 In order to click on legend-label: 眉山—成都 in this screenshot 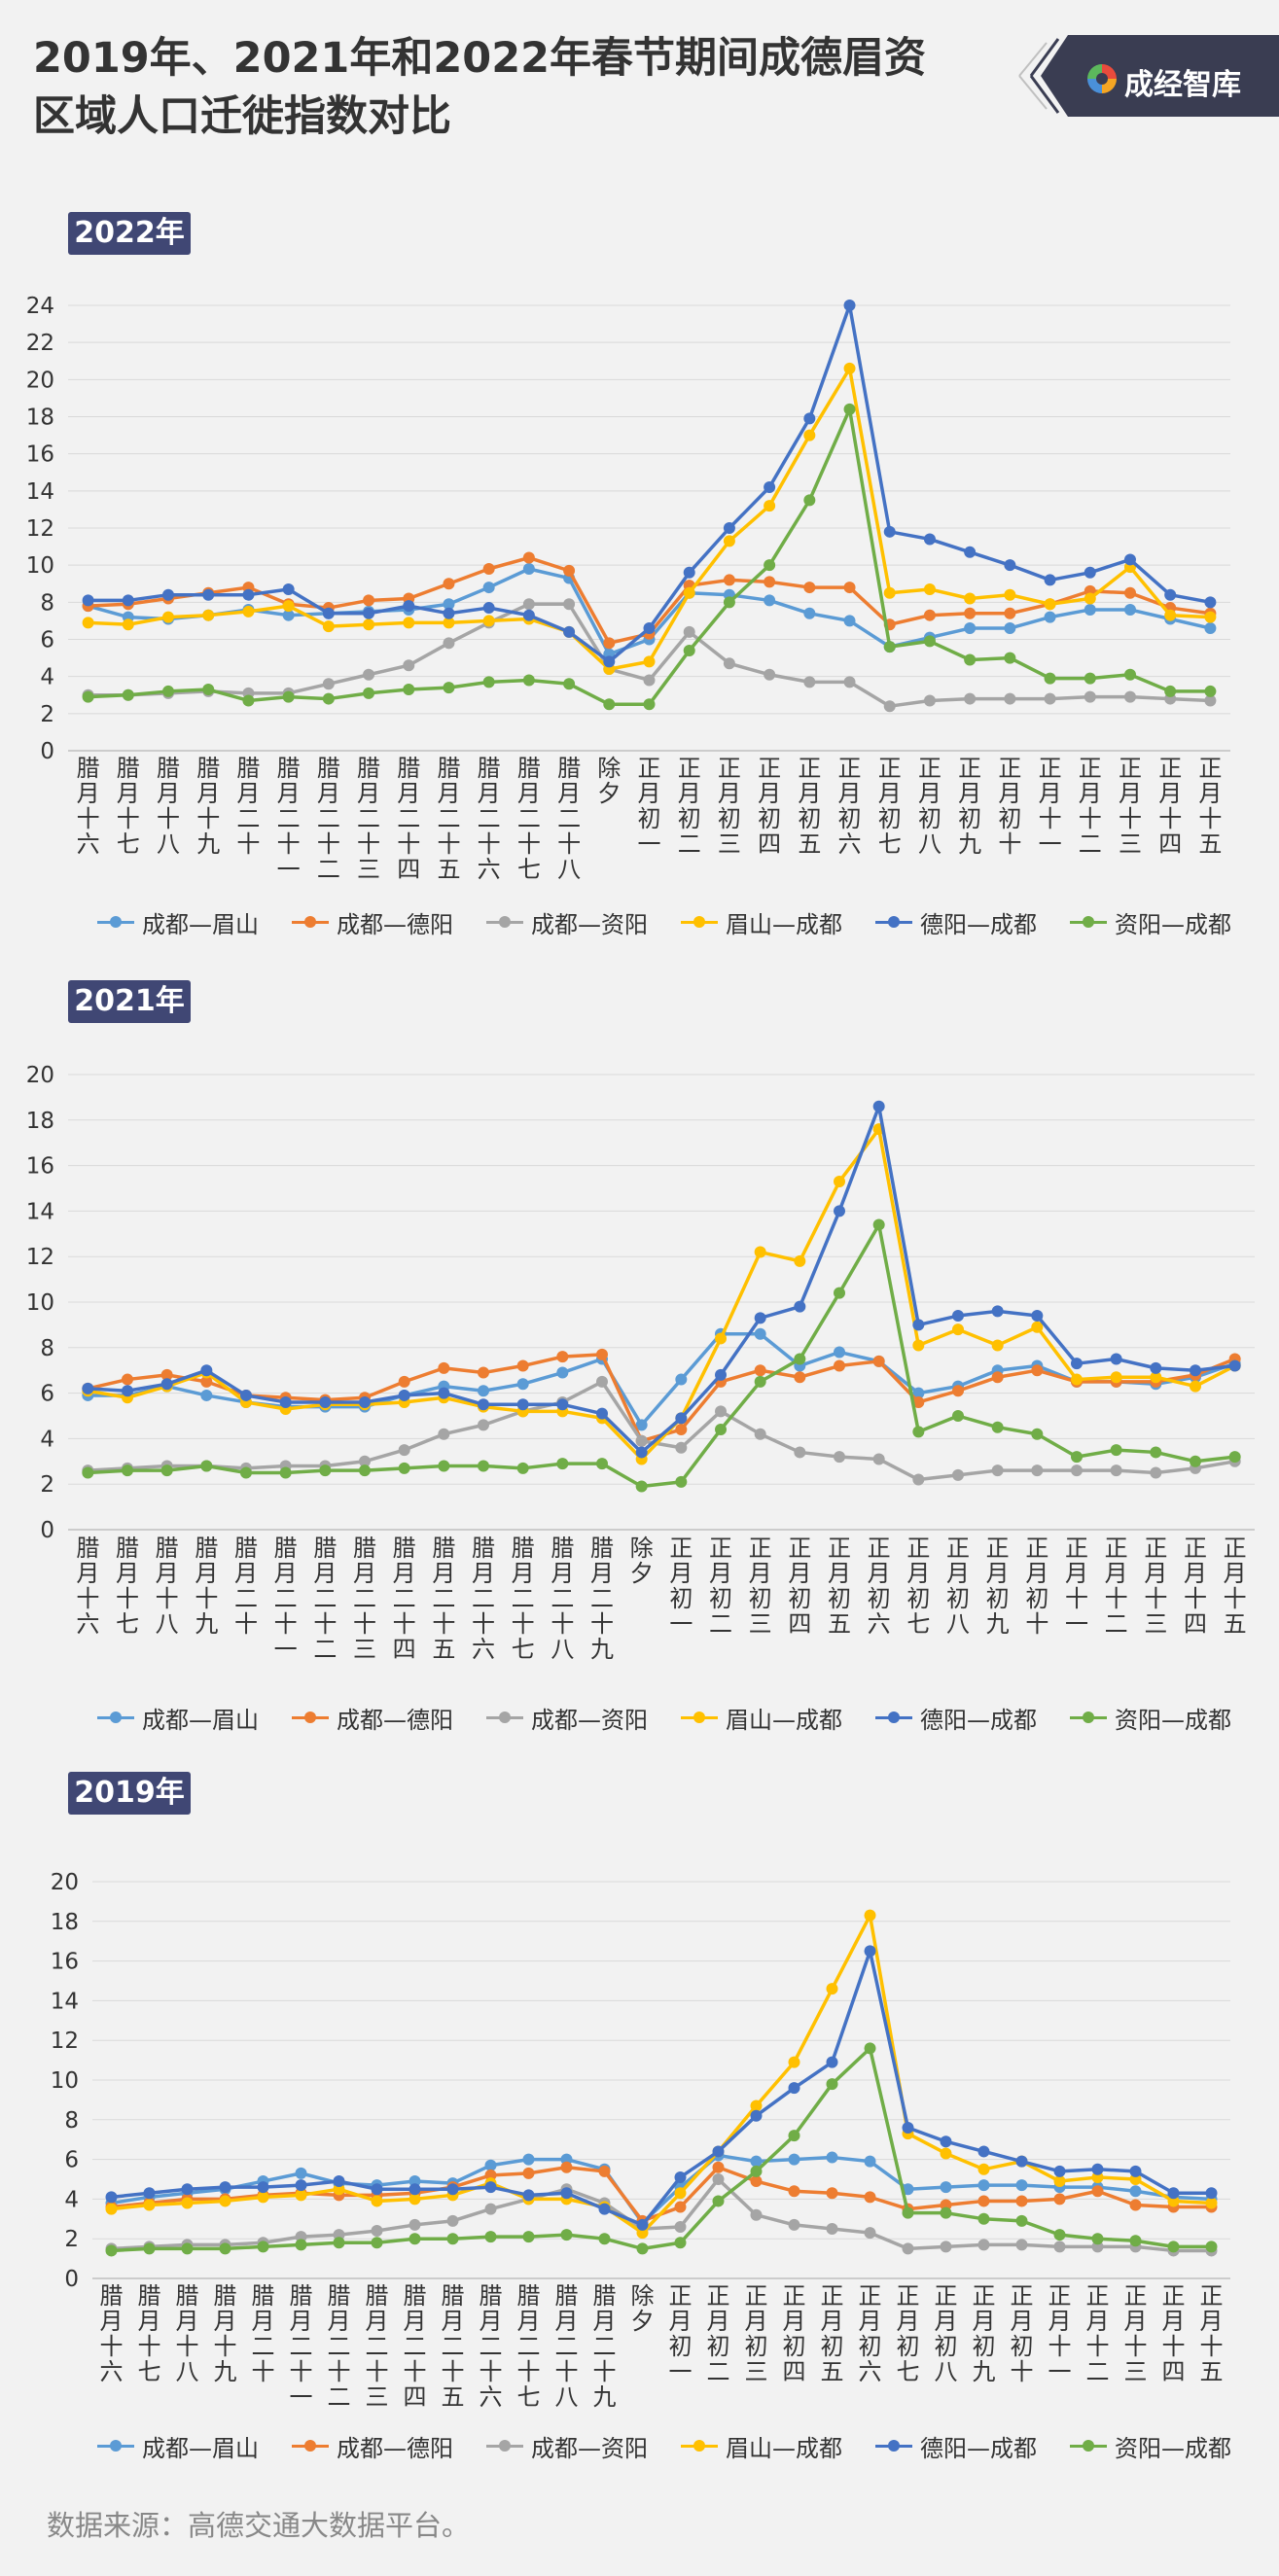, I will do `click(784, 2448)`.